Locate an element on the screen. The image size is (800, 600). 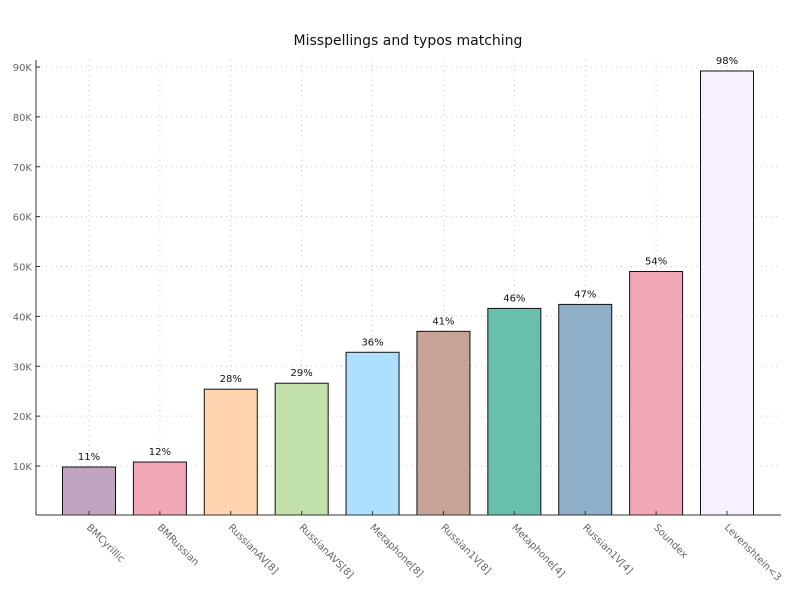
y-tick-label: 40K is located at coordinates (23, 317).